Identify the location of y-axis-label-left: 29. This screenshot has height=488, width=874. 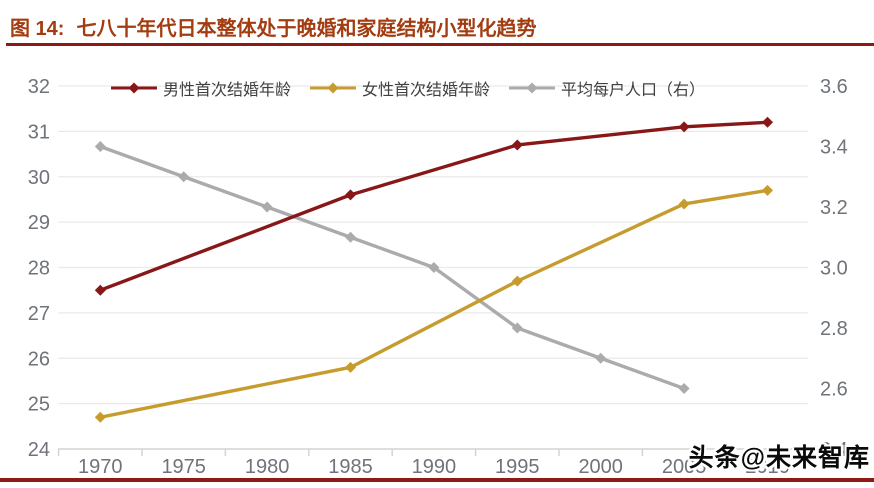
(39, 223).